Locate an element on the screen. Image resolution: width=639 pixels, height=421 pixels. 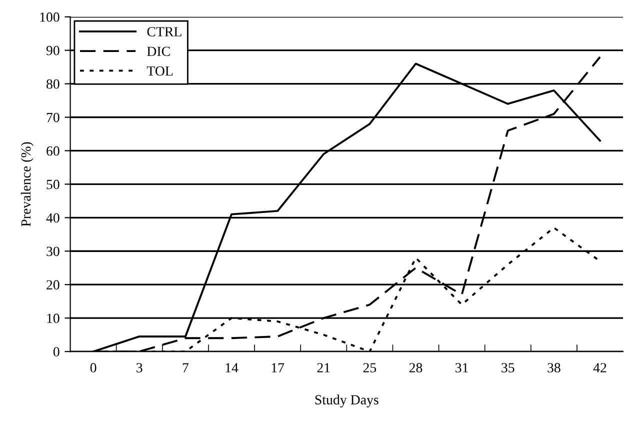
x-tick-label: 14 is located at coordinates (232, 367).